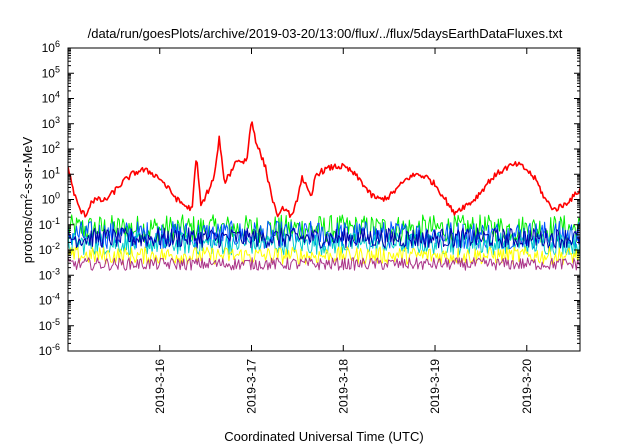 Image resolution: width=640 pixels, height=448 pixels. Describe the element at coordinates (435, 386) in the screenshot. I see `x-tick-label: 2019-3-19` at that location.